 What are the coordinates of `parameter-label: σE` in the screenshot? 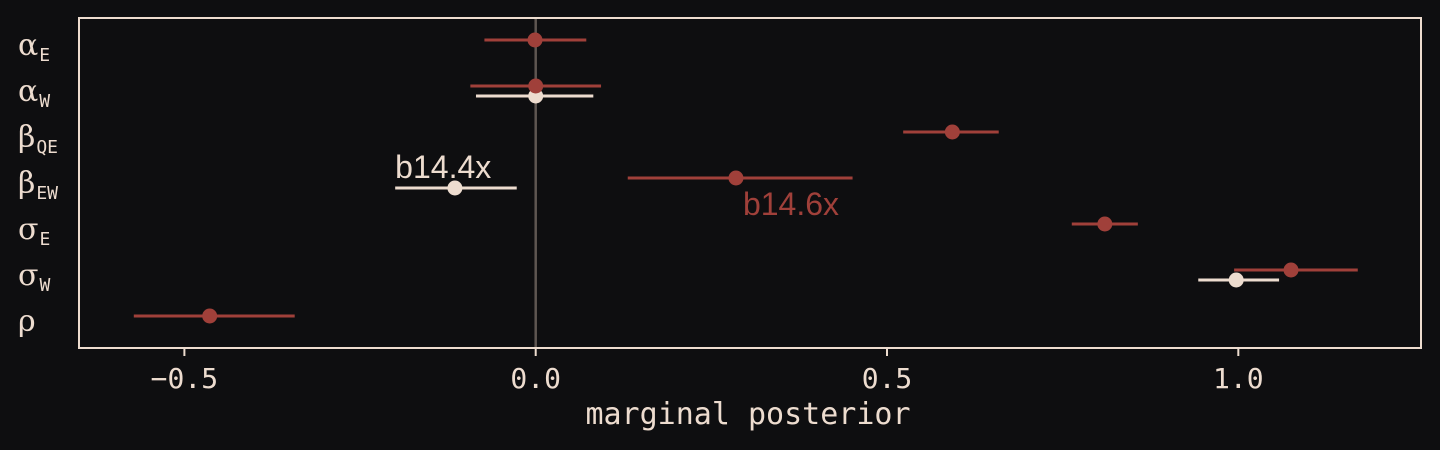 It's located at (34, 231).